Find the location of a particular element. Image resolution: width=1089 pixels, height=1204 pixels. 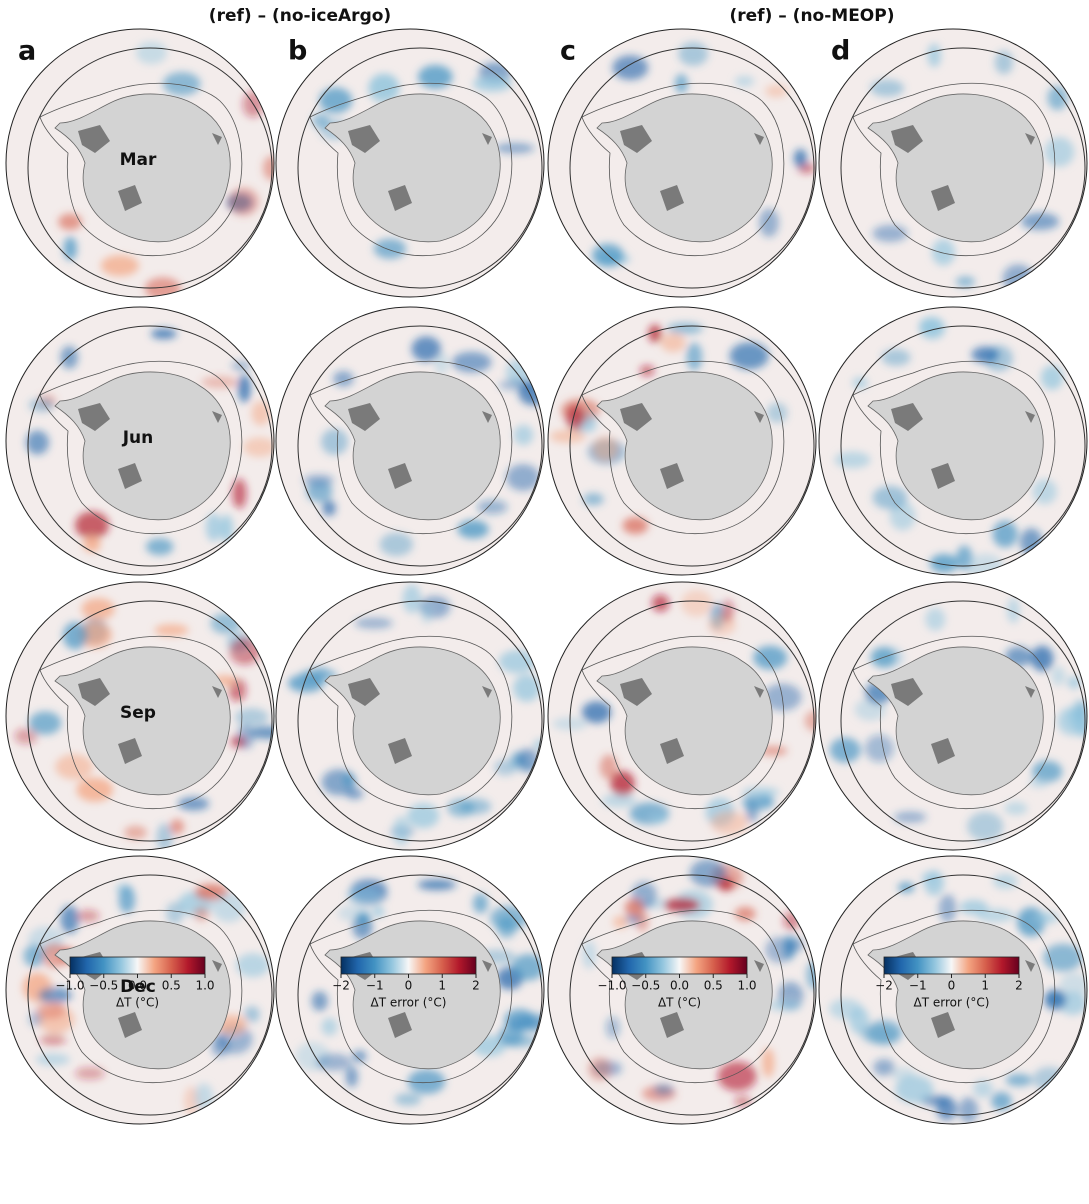

colorbar-tick-label: 0 is located at coordinates (952, 986).